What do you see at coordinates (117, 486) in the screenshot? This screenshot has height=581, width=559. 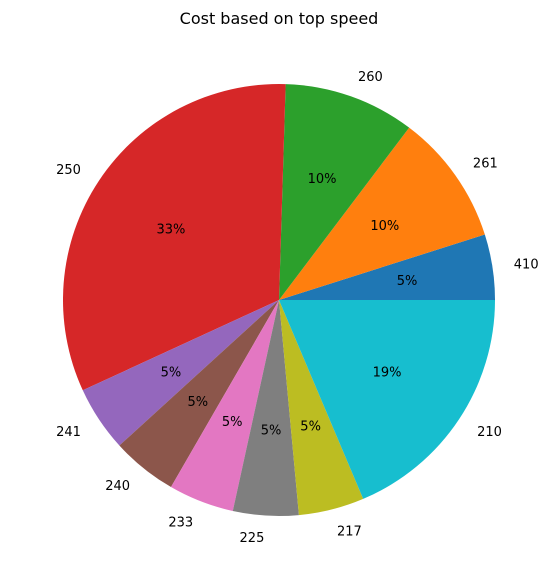 I see `slice-category-label: 240` at bounding box center [117, 486].